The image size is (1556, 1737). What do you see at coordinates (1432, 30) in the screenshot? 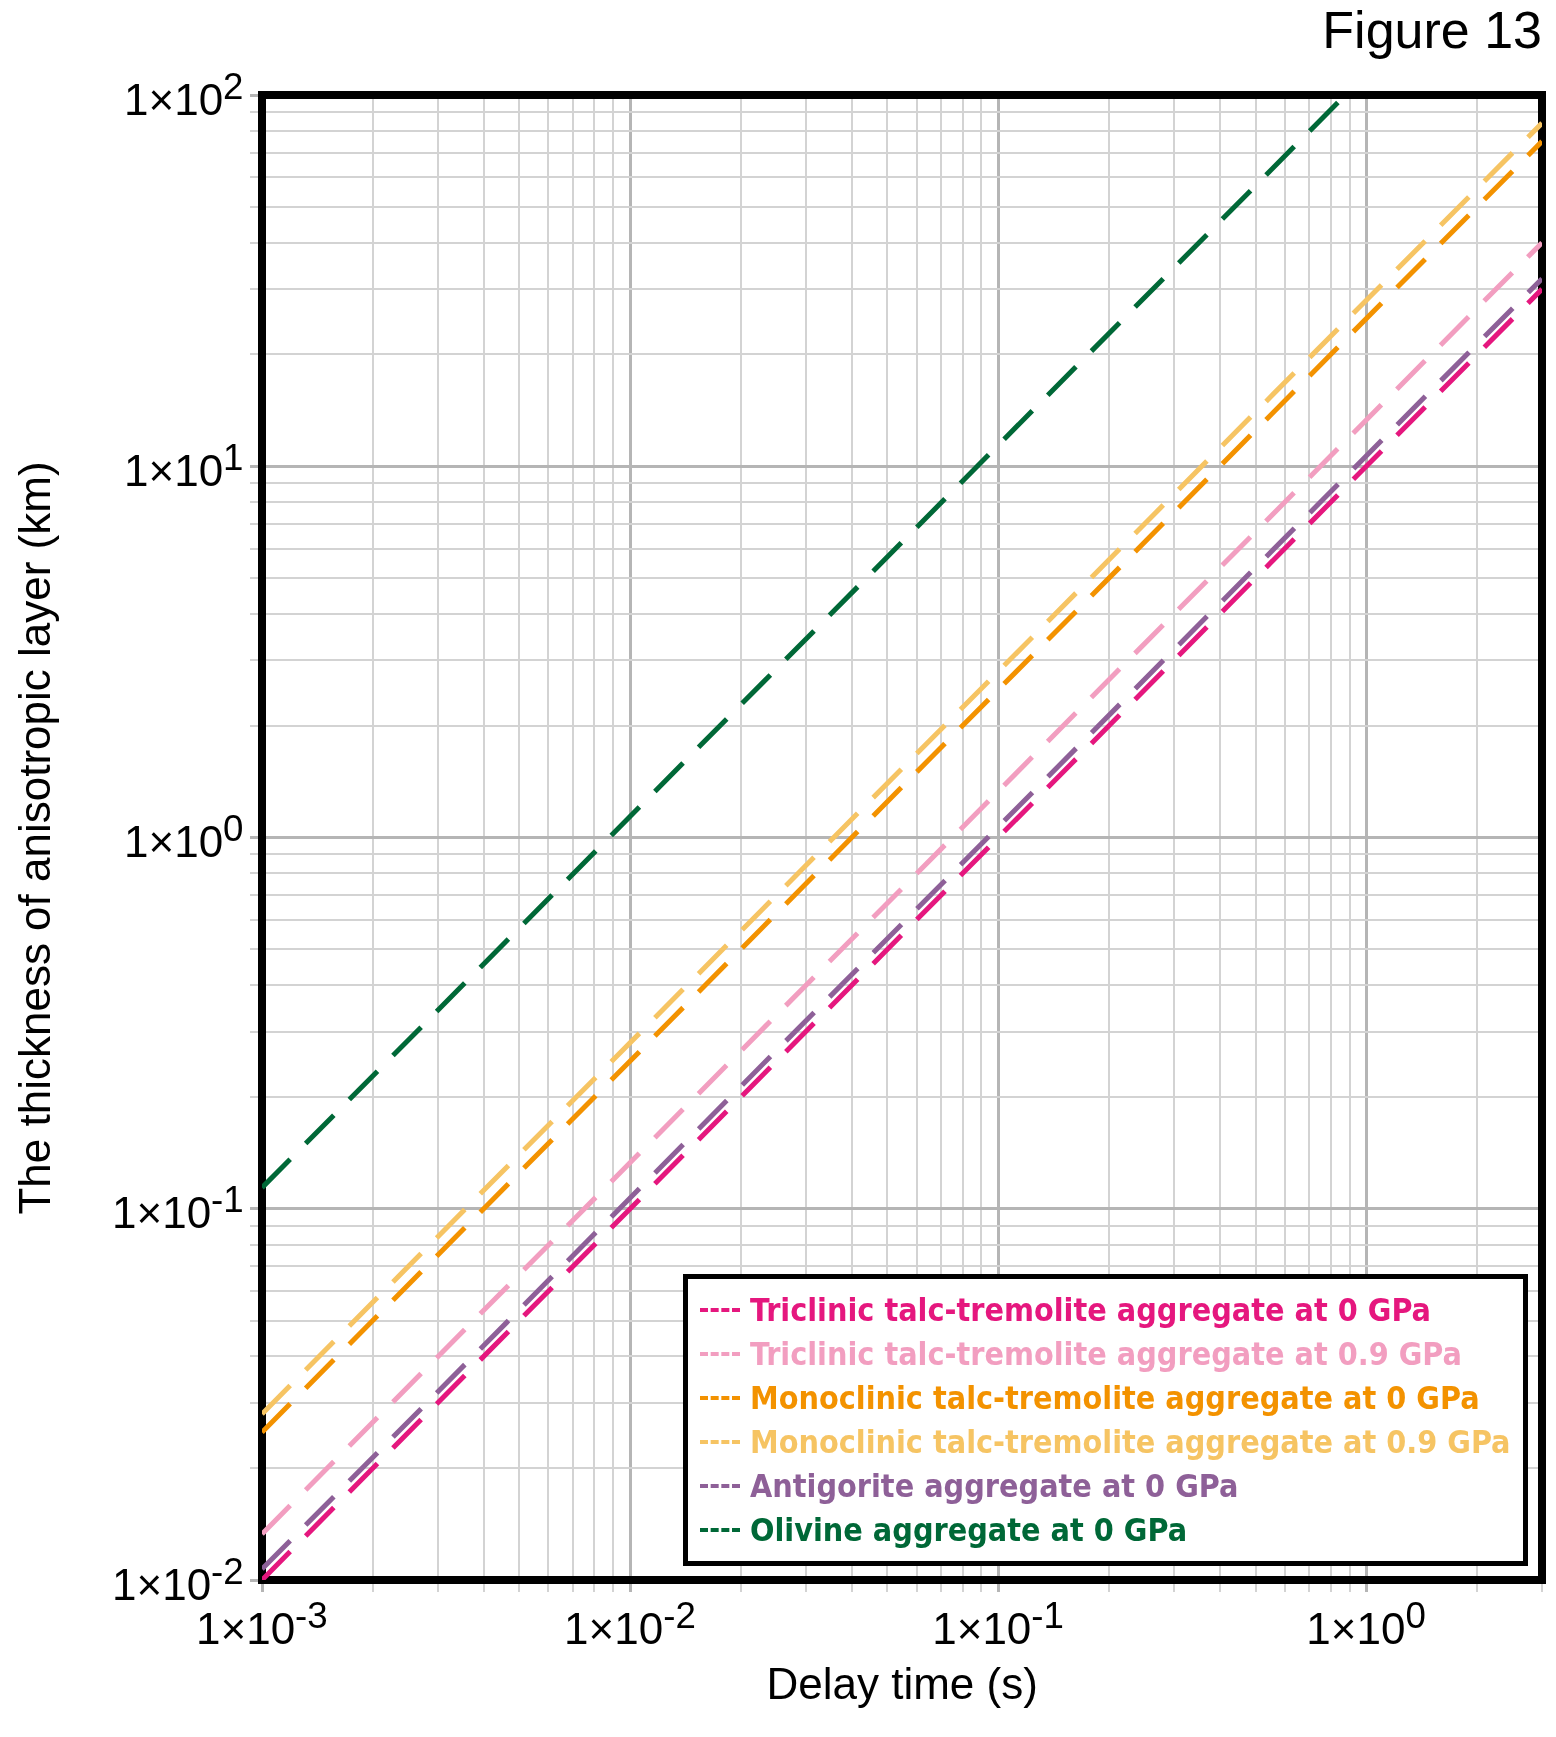
I see `chart-title: Figure 13` at bounding box center [1432, 30].